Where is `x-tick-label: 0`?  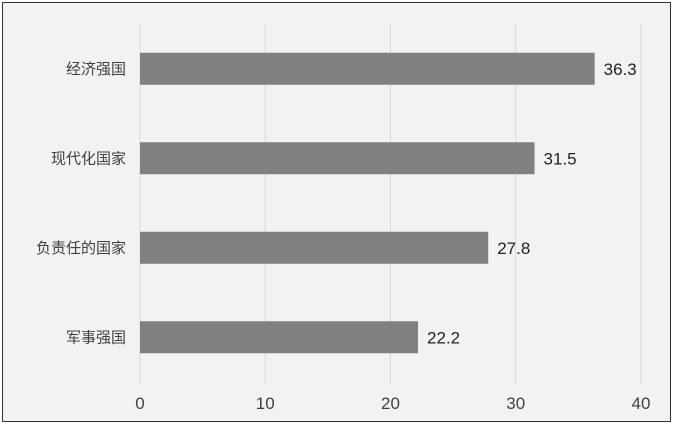 x-tick-label: 0 is located at coordinates (139, 403).